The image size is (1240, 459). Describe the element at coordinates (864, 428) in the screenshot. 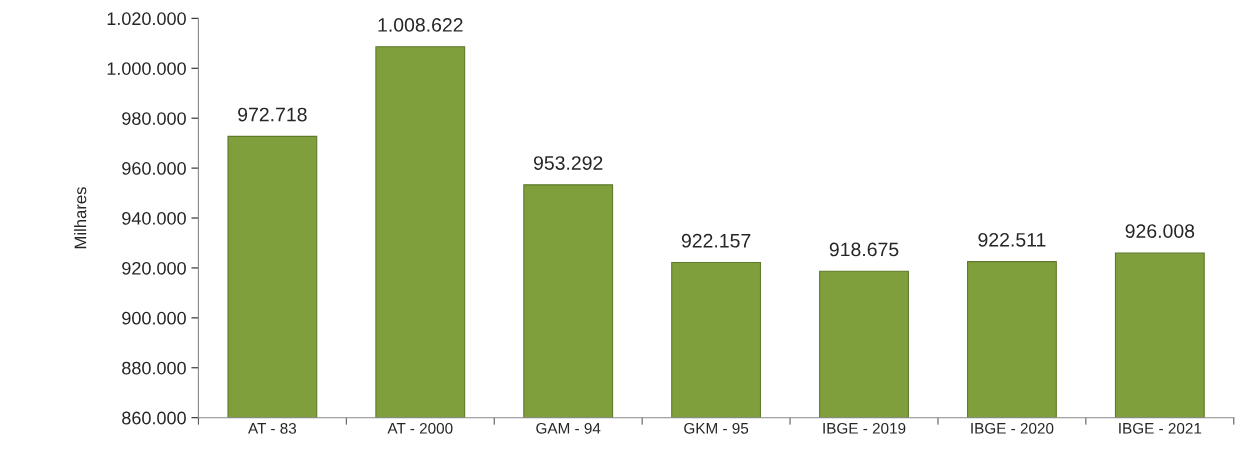

I see `x-tick-label: IBGE - 2019` at that location.